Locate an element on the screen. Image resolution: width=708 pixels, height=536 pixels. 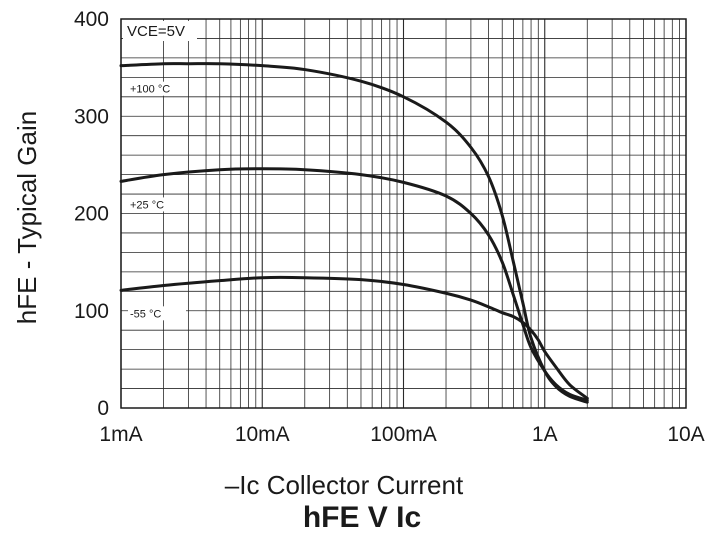
x-tick-label: 10A is located at coordinates (685, 434).